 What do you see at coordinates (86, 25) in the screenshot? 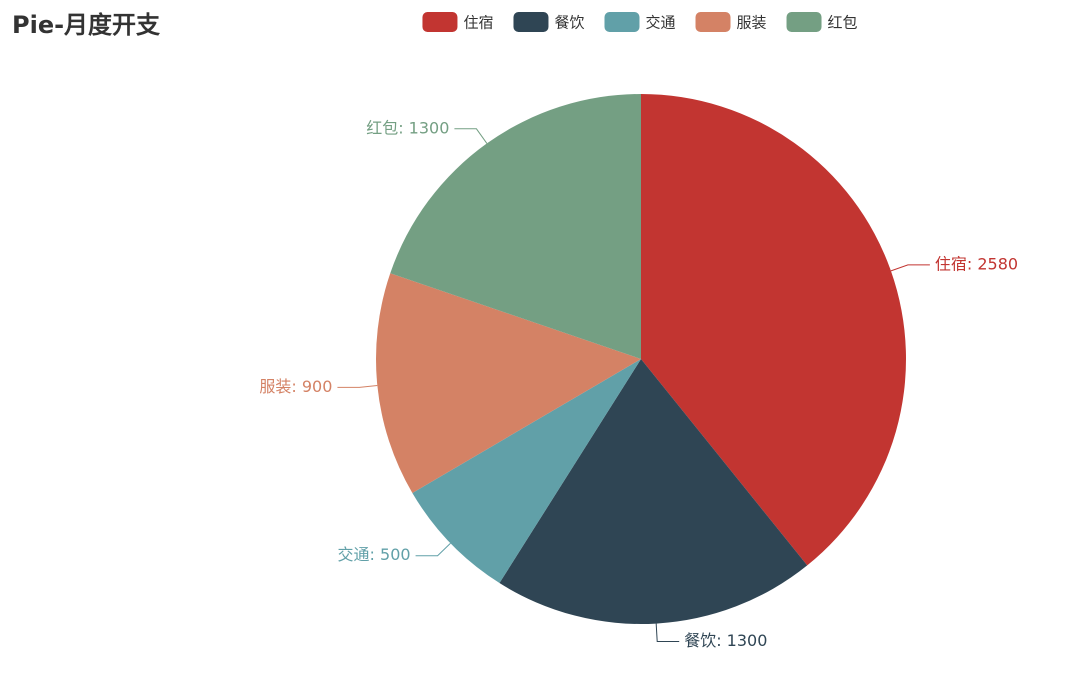
I see `chart-title: Pie-月度开支` at bounding box center [86, 25].